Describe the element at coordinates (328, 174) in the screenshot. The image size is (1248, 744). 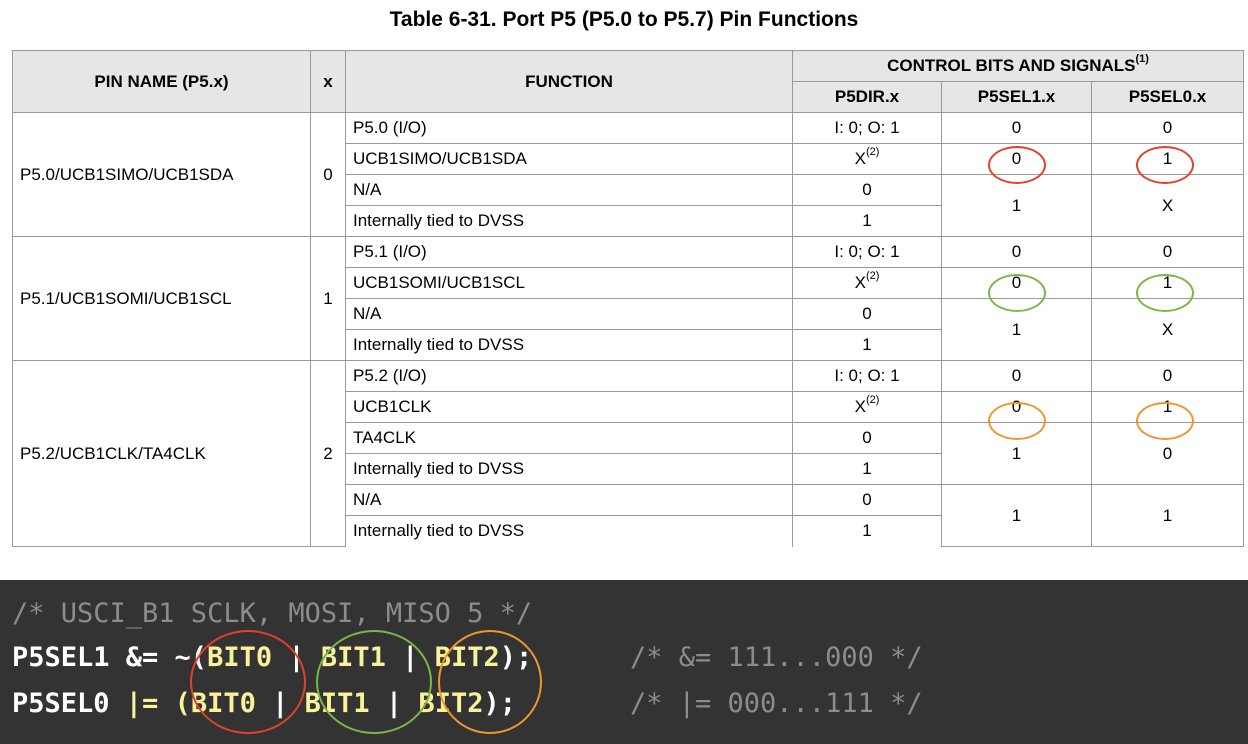
I see `pin-x-cell: 0` at that location.